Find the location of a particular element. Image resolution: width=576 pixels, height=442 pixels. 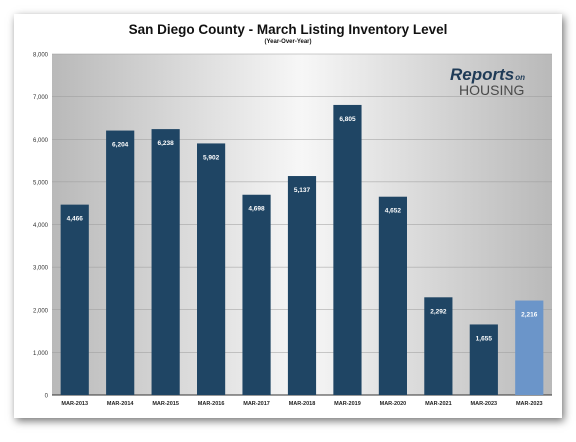

y-tick-label: 7,000 is located at coordinates (41, 98).